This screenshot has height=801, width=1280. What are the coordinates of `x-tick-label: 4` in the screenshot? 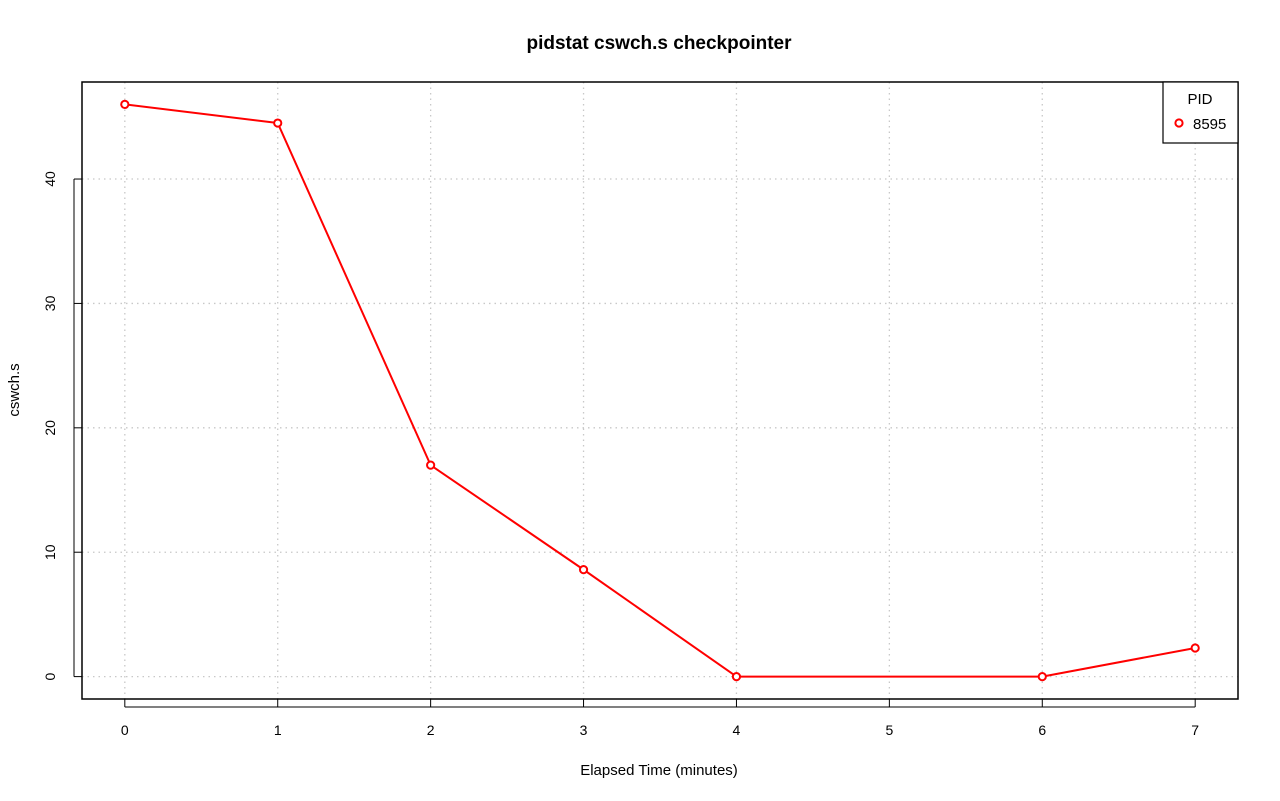 It's located at (737, 730).